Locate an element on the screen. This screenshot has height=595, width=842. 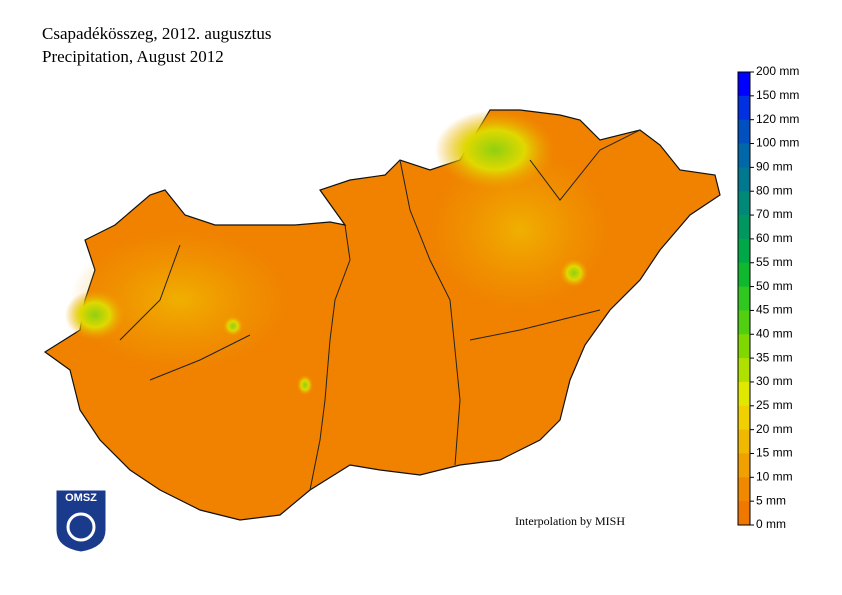
colorbar-label: 150 mm is located at coordinates (777, 95).